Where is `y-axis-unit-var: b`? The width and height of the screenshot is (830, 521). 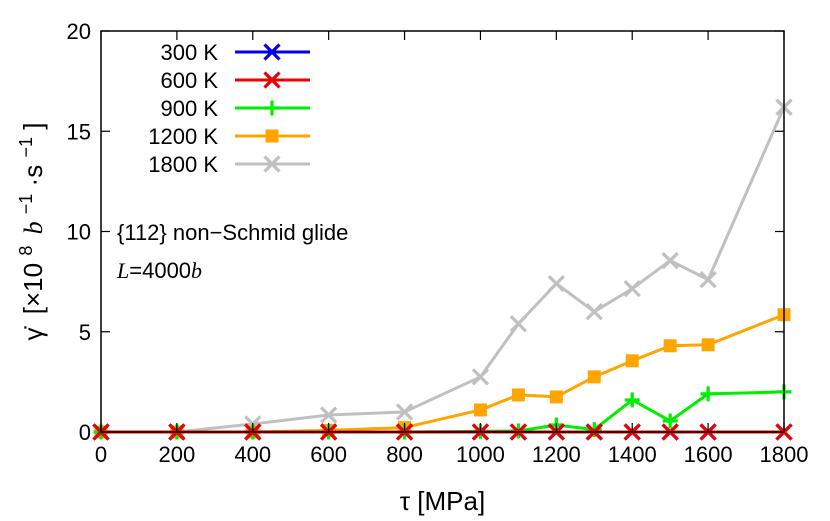 y-axis-unit-var: b is located at coordinates (33, 227).